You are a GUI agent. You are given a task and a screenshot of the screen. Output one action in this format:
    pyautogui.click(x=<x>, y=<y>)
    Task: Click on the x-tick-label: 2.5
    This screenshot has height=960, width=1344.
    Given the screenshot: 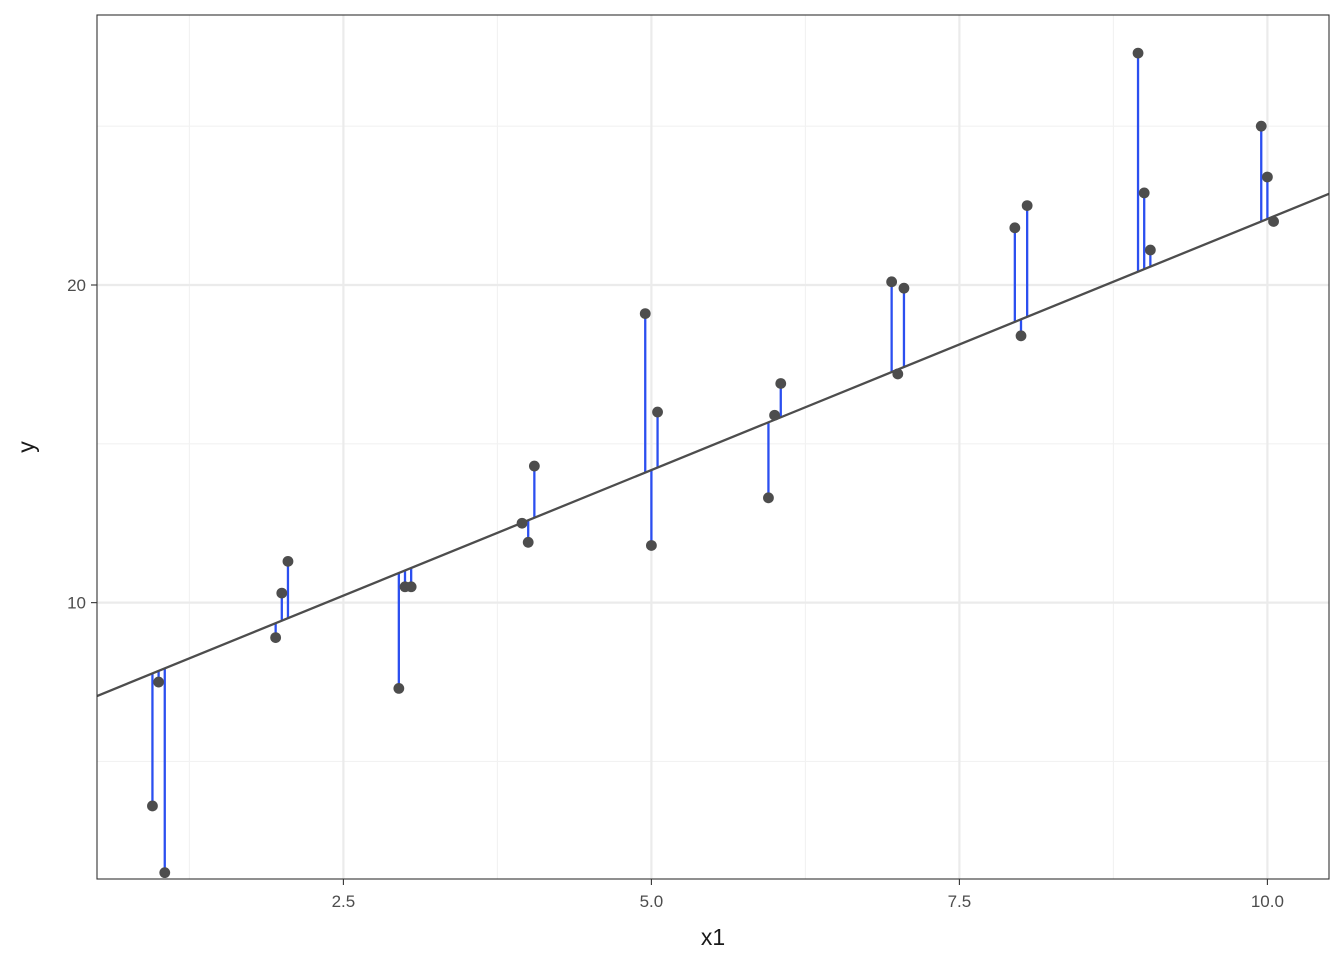 What is the action you would take?
    pyautogui.click(x=344, y=901)
    